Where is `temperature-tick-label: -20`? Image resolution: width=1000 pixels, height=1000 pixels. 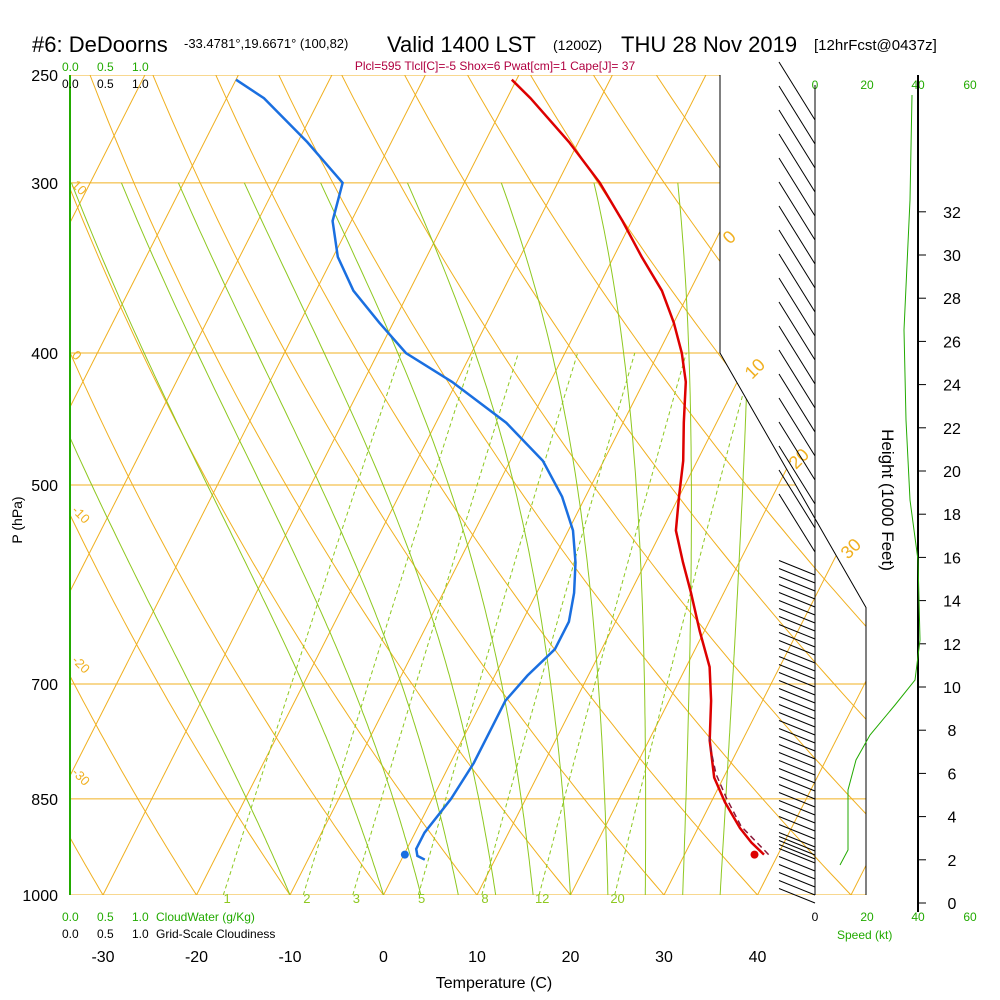
temperature-tick-label: -20 is located at coordinates (196, 957).